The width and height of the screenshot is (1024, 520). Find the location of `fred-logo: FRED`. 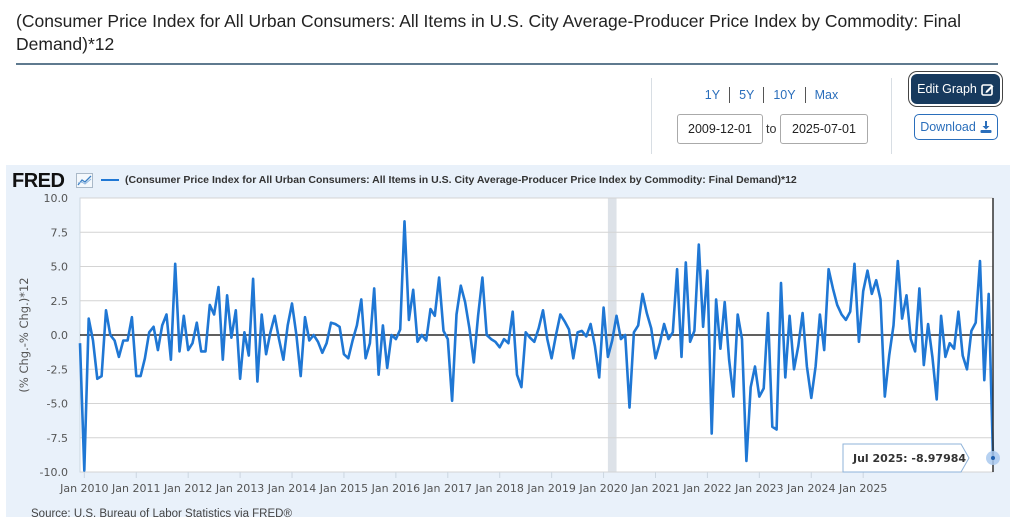

fred-logo: FRED is located at coordinates (38, 181).